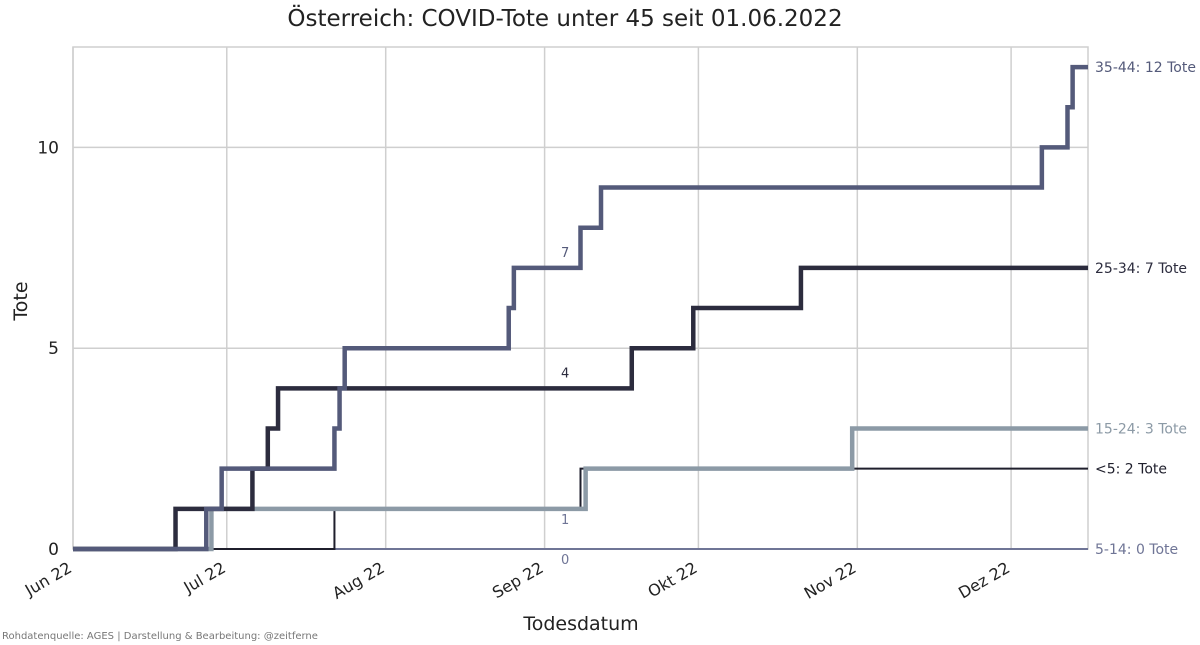 This screenshot has width=1200, height=645. Describe the element at coordinates (1145, 68) in the screenshot. I see `series-label-3544: 35-44: 12 Tote` at that location.